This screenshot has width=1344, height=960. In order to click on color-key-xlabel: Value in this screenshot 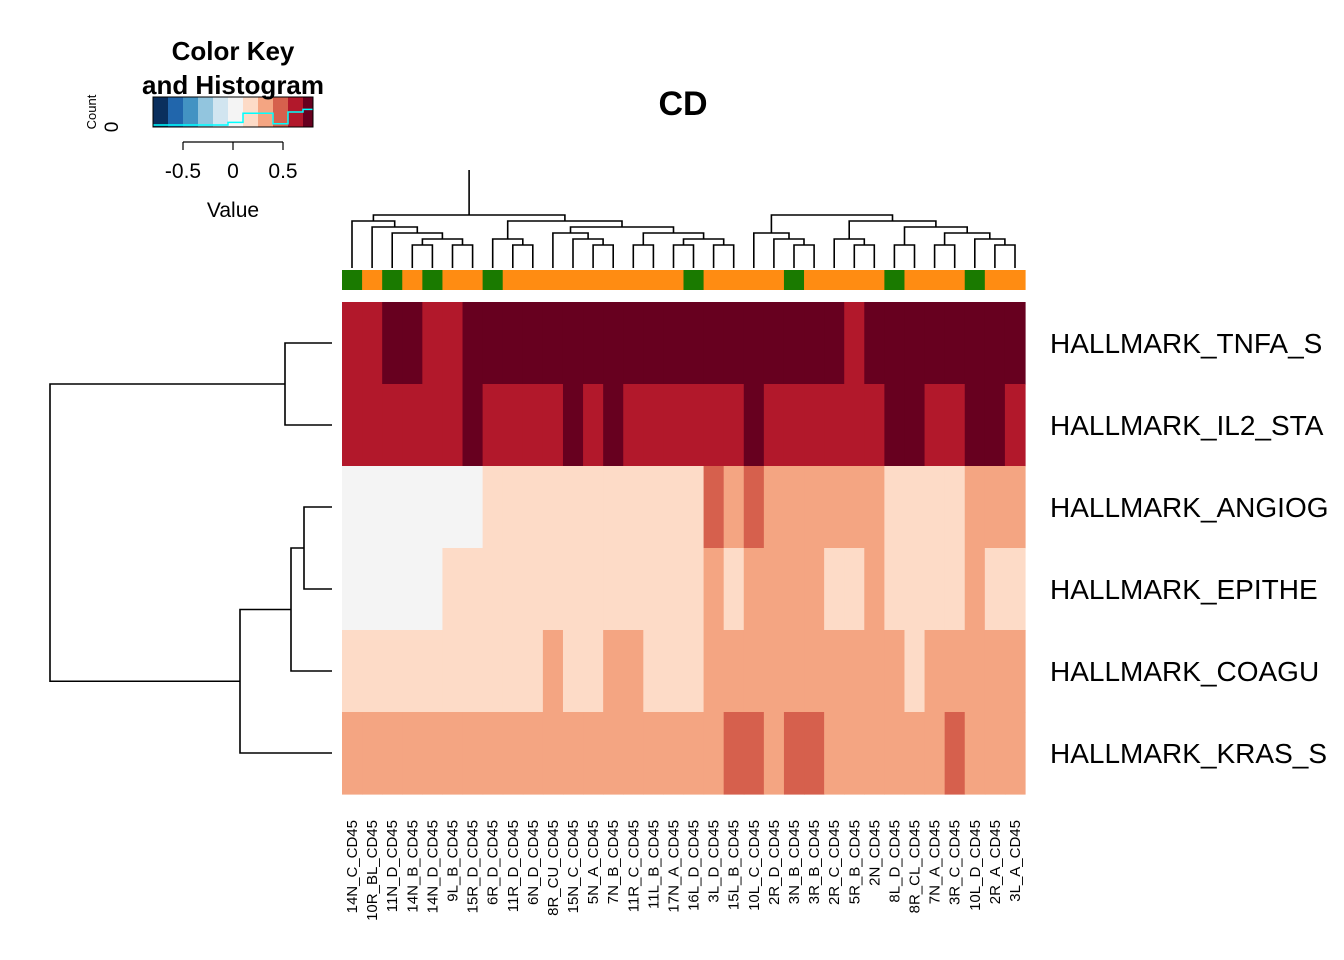, I will do `click(233, 210)`.